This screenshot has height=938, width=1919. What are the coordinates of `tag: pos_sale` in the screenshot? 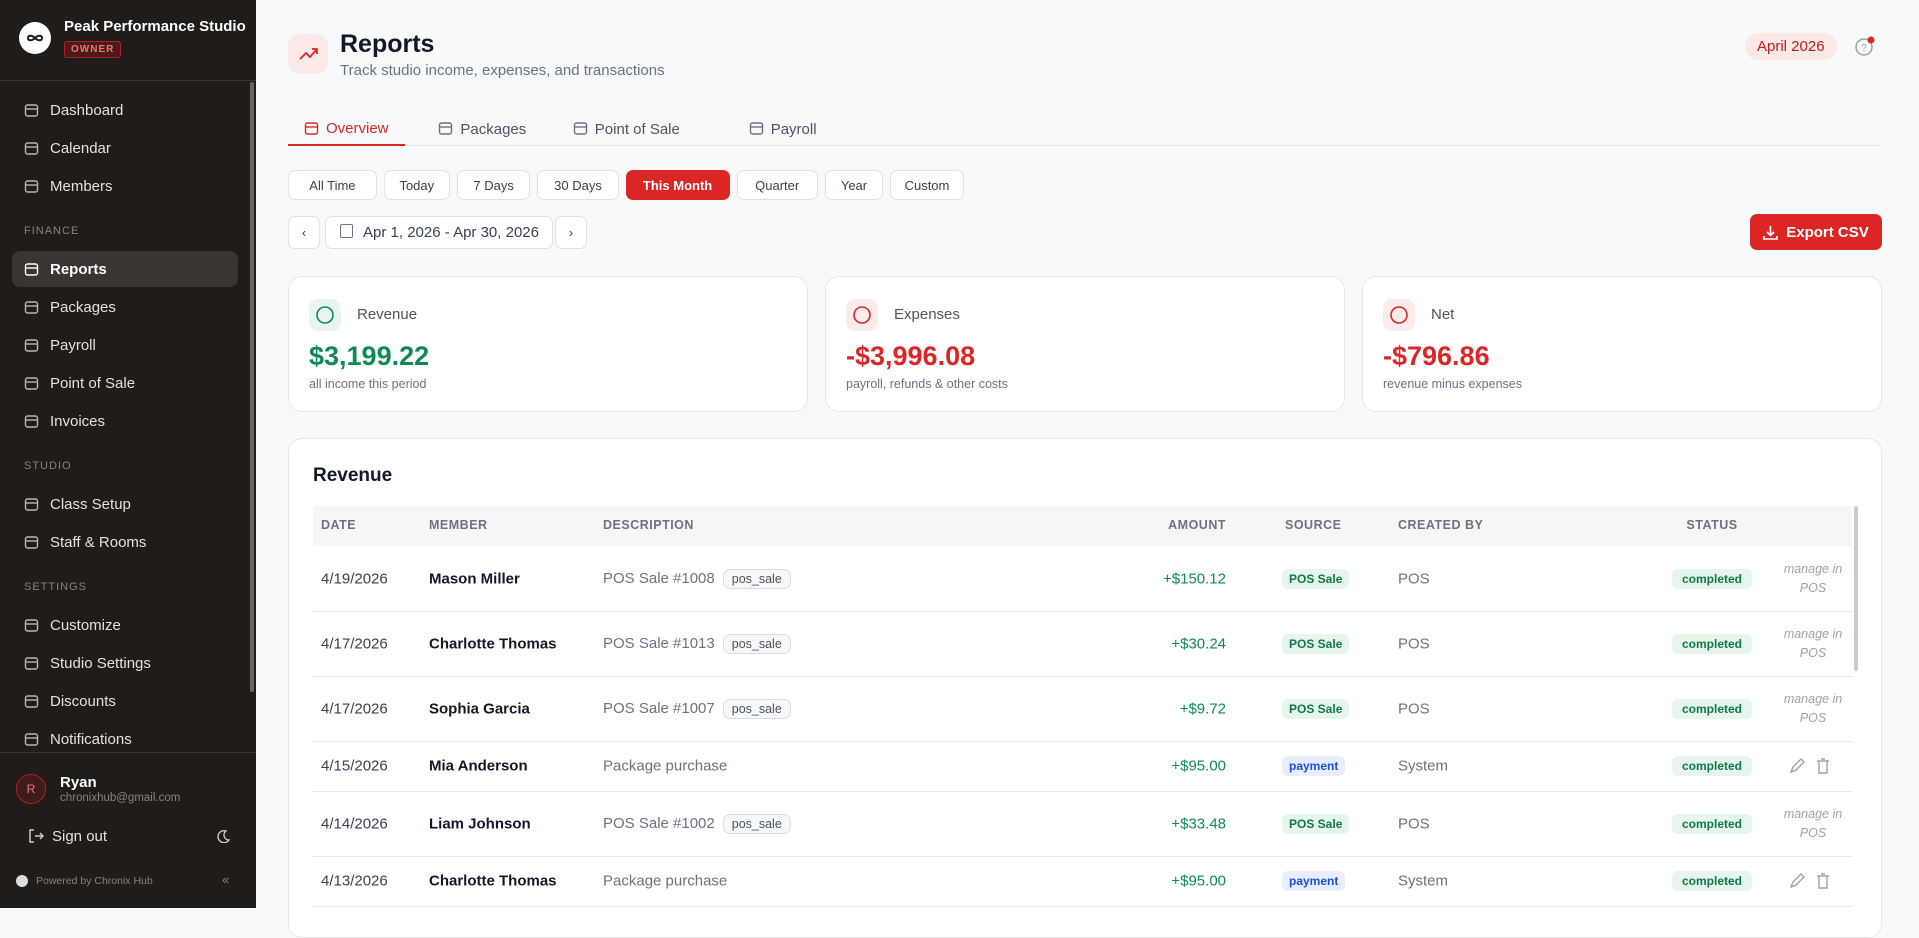 It's located at (756, 708).